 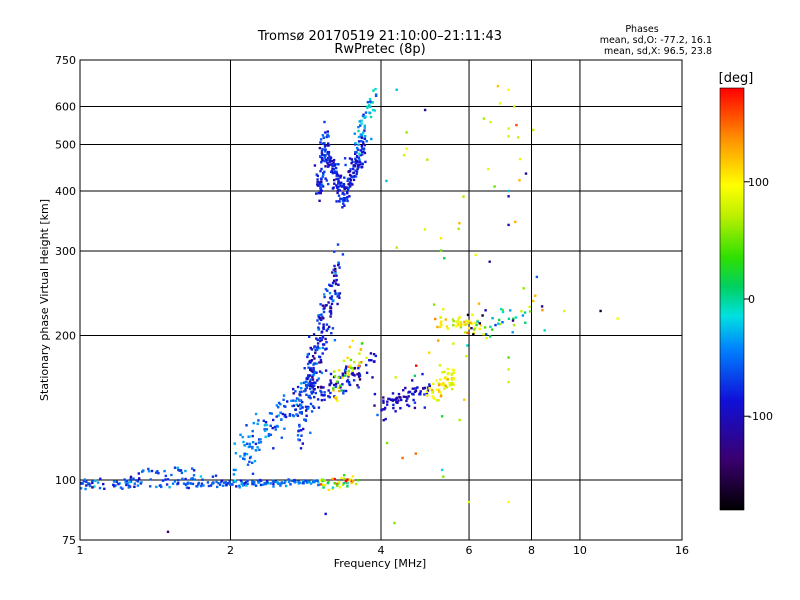 What do you see at coordinates (736, 78) in the screenshot?
I see `colorbar-label: [deg]` at bounding box center [736, 78].